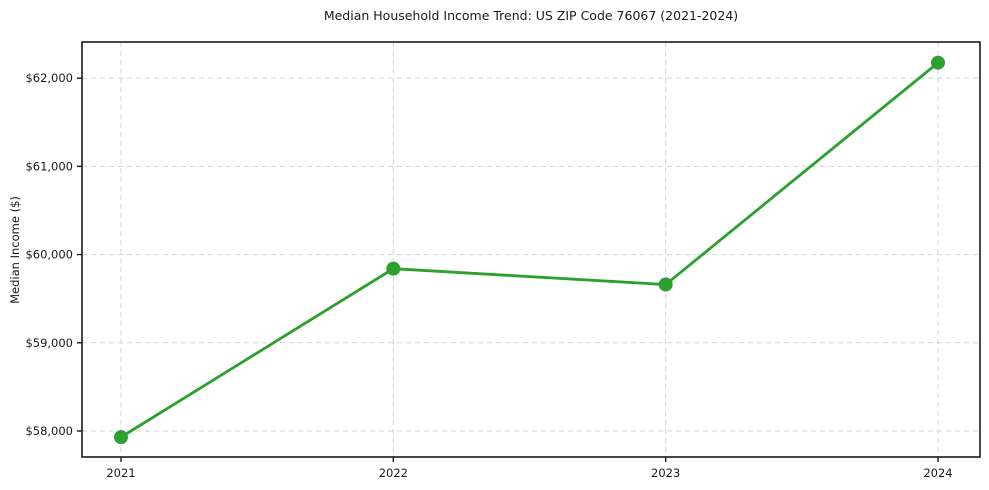 Image resolution: width=989 pixels, height=490 pixels. I want to click on y-tick-label: $59,000, so click(49, 343).